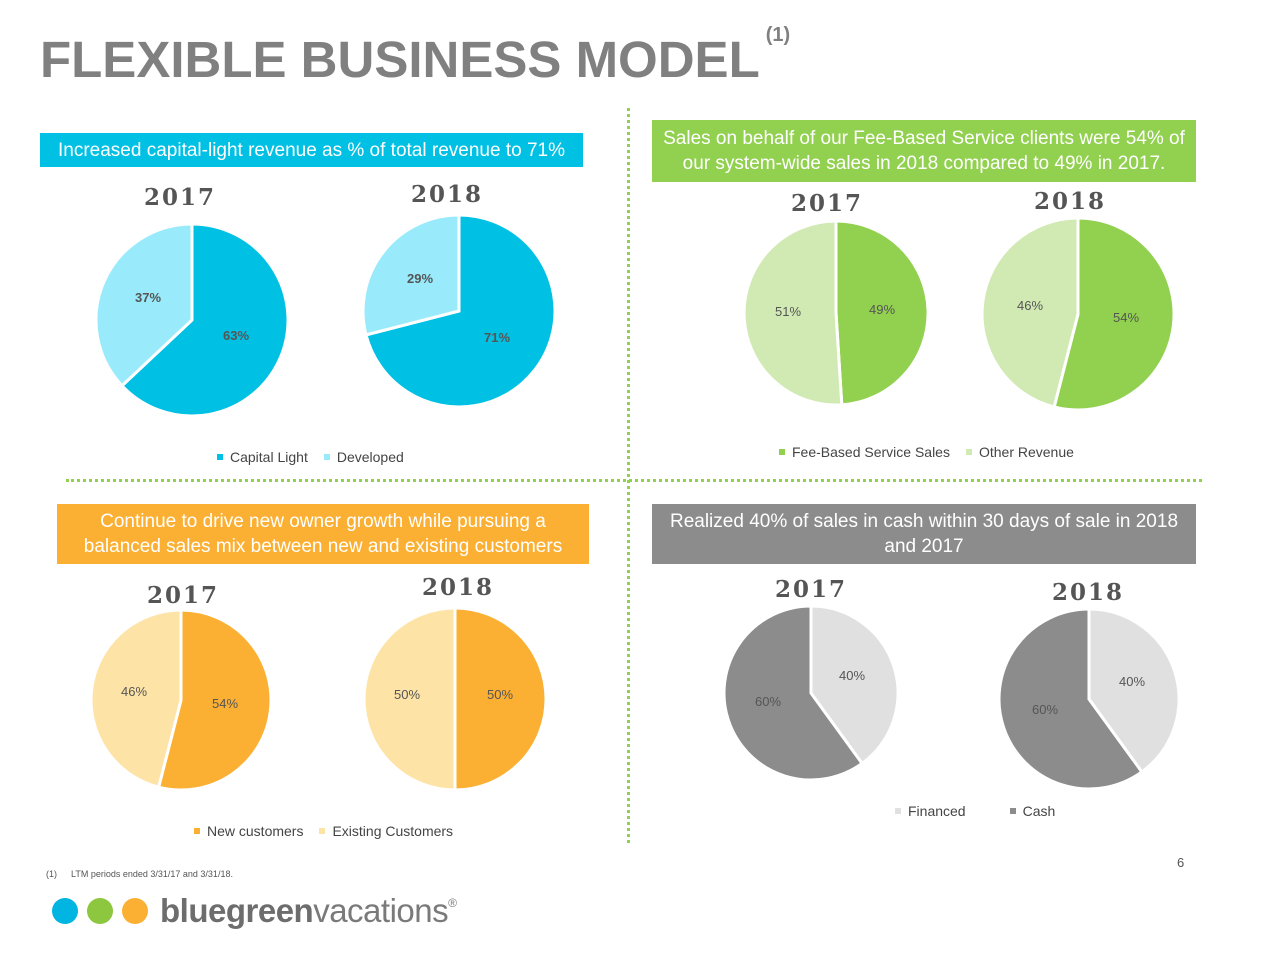 Image resolution: width=1280 pixels, height=960 pixels. What do you see at coordinates (1019, 452) in the screenshot?
I see `legend-item-other-revenue: Other Revenue` at bounding box center [1019, 452].